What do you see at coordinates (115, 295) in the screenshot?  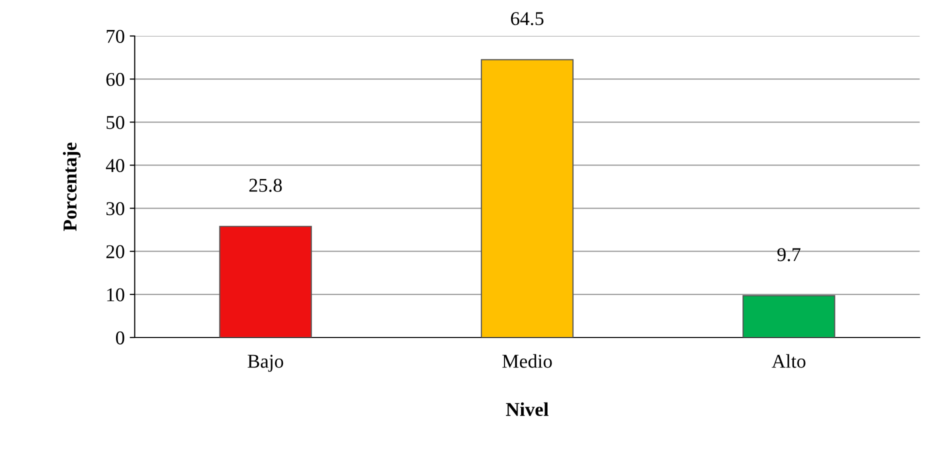 I see `y-tick-label: 10` at bounding box center [115, 295].